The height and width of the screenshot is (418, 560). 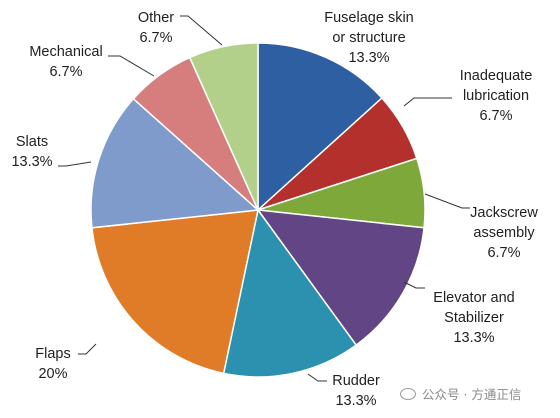 I want to click on data-label-jackscrew-assembly: Jackscrew assembly 6.7%, so click(x=504, y=233).